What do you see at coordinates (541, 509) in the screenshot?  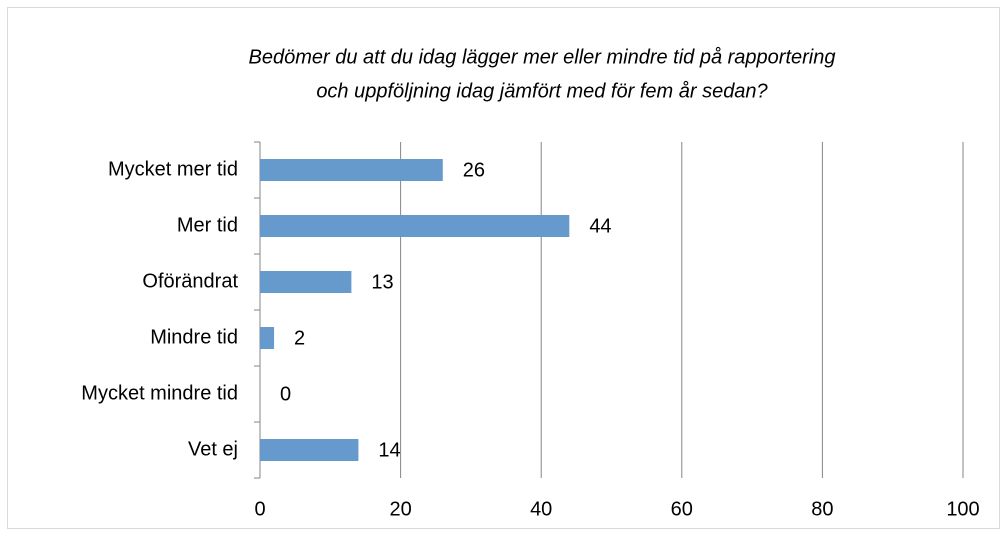 I see `x-tick-label: 40` at bounding box center [541, 509].